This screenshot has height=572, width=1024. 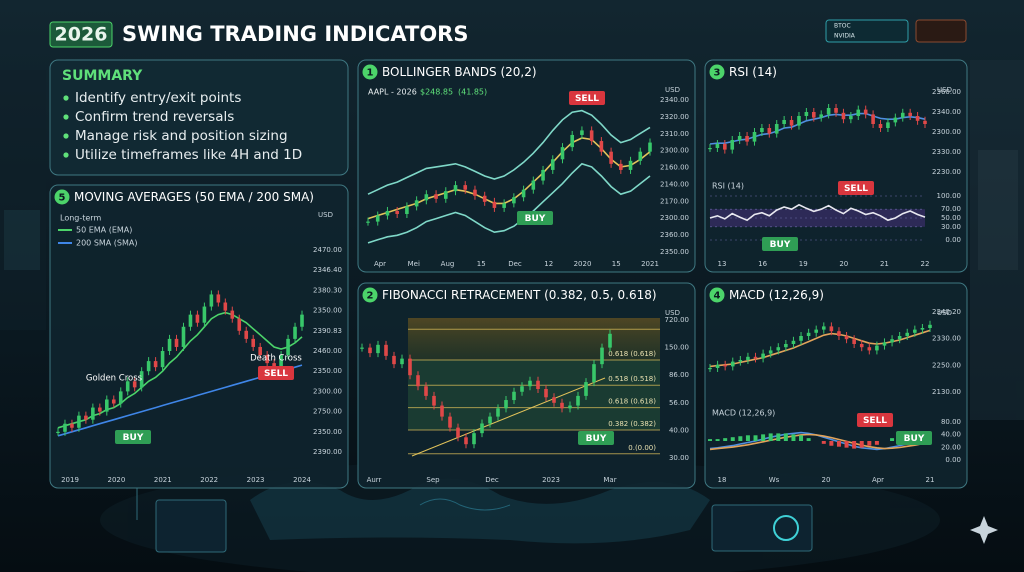 I want to click on price-label: 2350.00, so click(x=327, y=432).